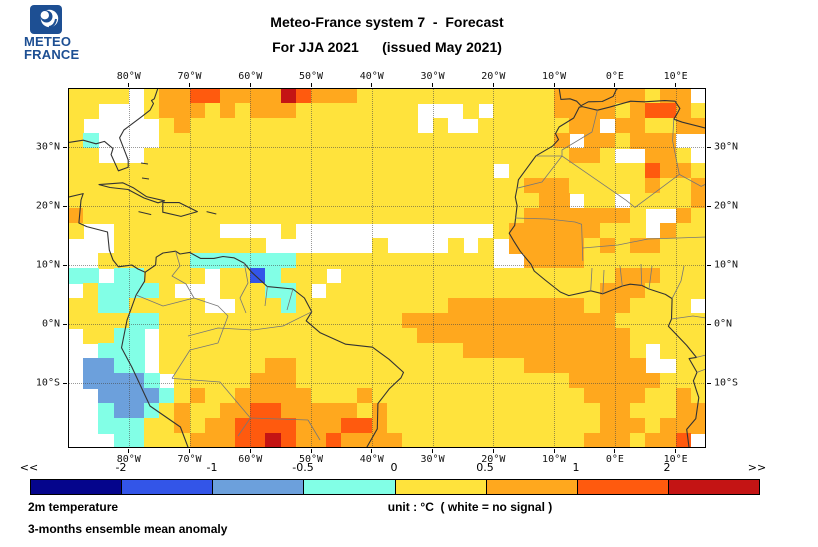 The width and height of the screenshot is (818, 547). I want to click on lat-tick-label-left: 0°N, so click(50, 324).